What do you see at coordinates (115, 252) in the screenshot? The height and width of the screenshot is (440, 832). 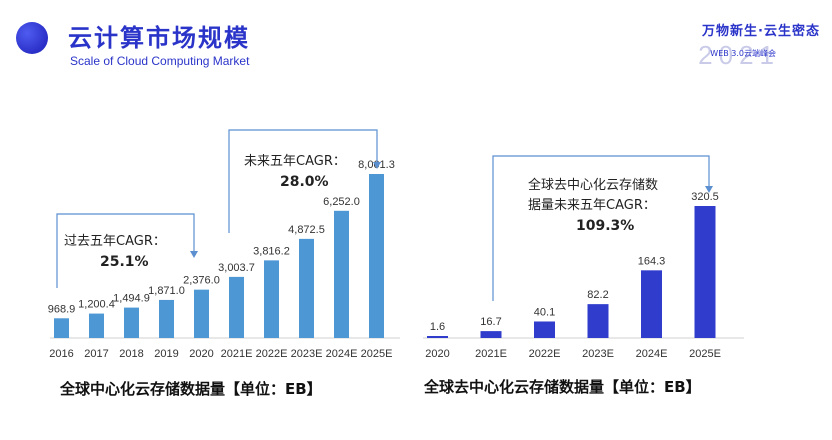 I see `left-annotation-past: 过去五年CAGR： 25.1%` at bounding box center [115, 252].